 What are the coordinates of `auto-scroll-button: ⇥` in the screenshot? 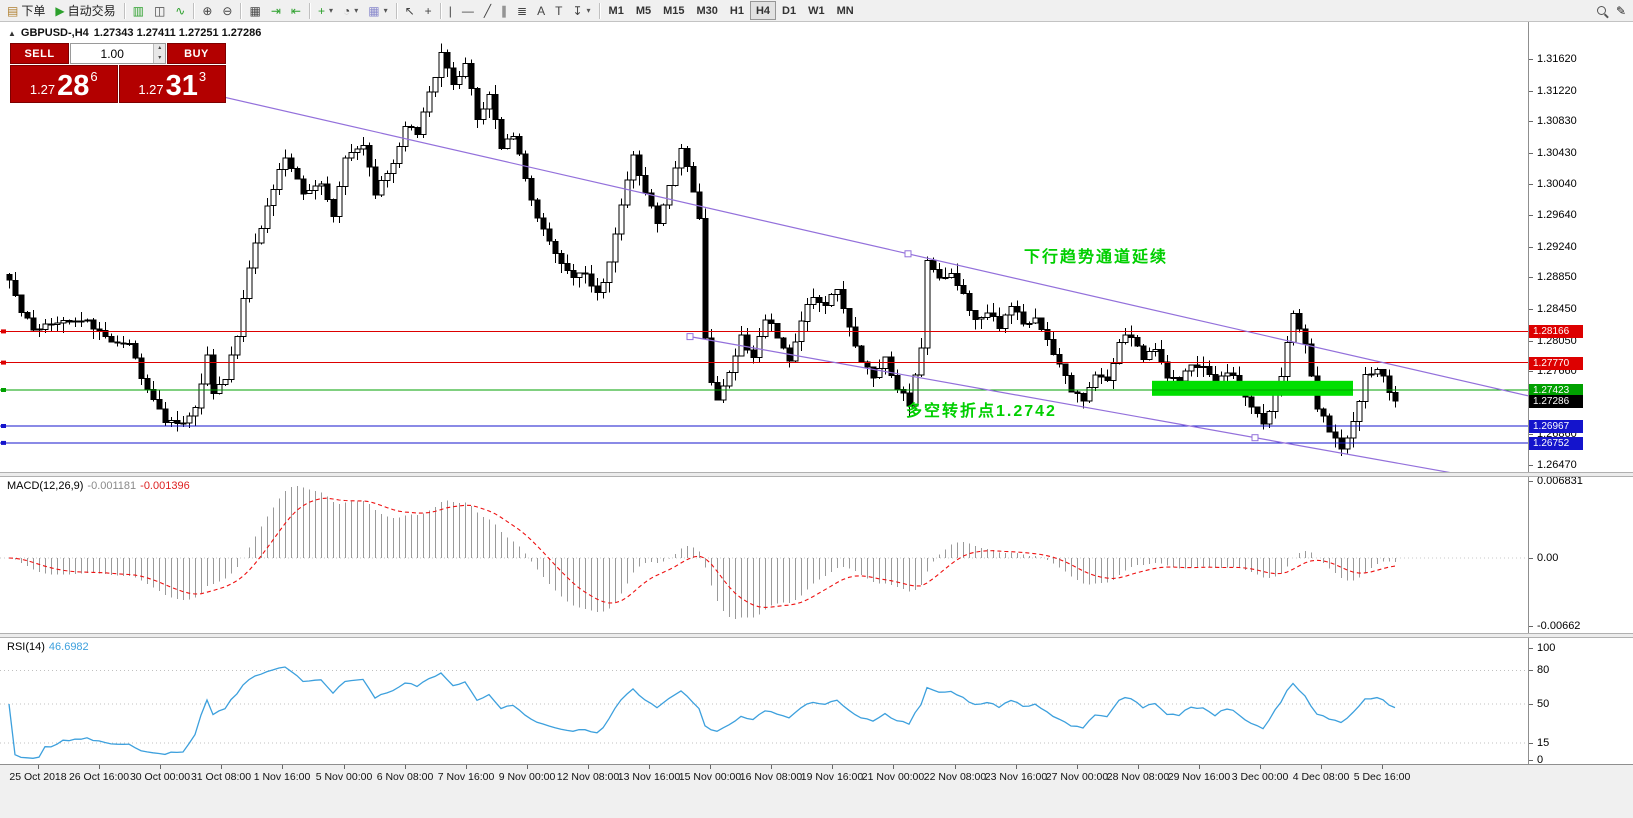 It's located at (276, 10).